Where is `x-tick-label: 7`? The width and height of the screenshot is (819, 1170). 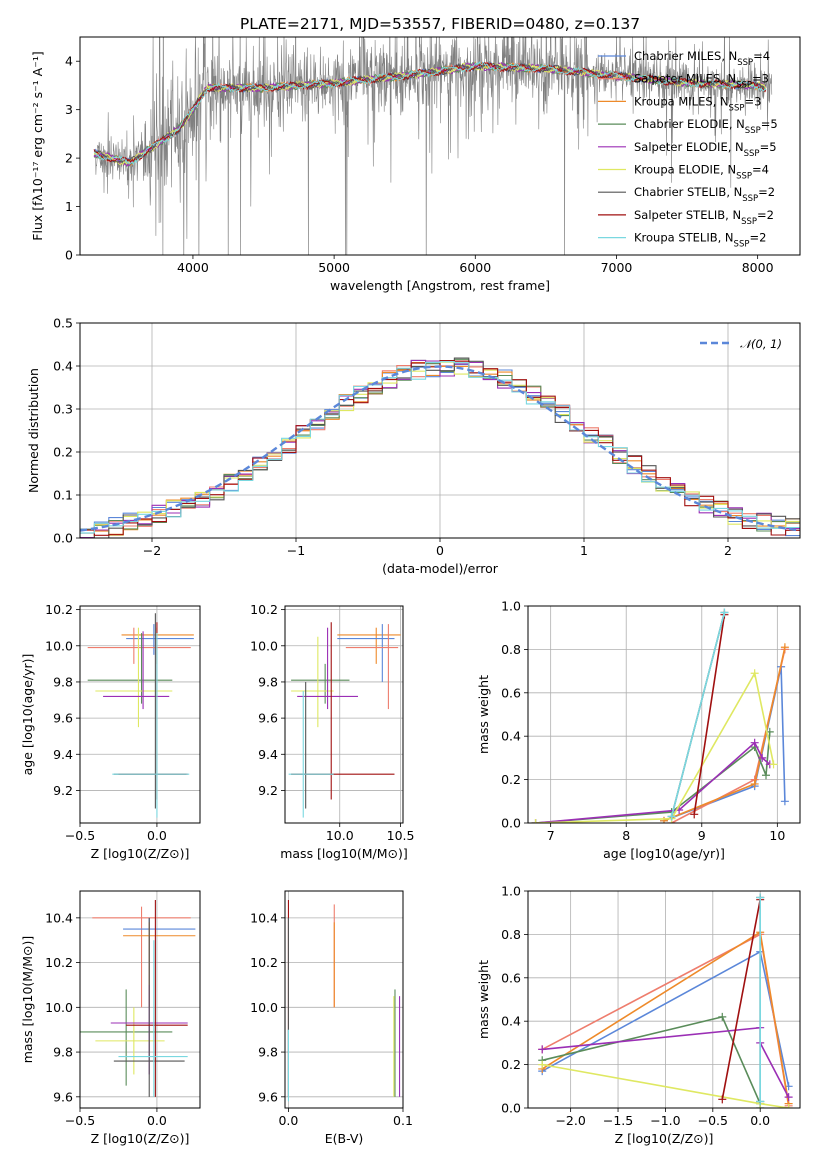 x-tick-label: 7 is located at coordinates (551, 835).